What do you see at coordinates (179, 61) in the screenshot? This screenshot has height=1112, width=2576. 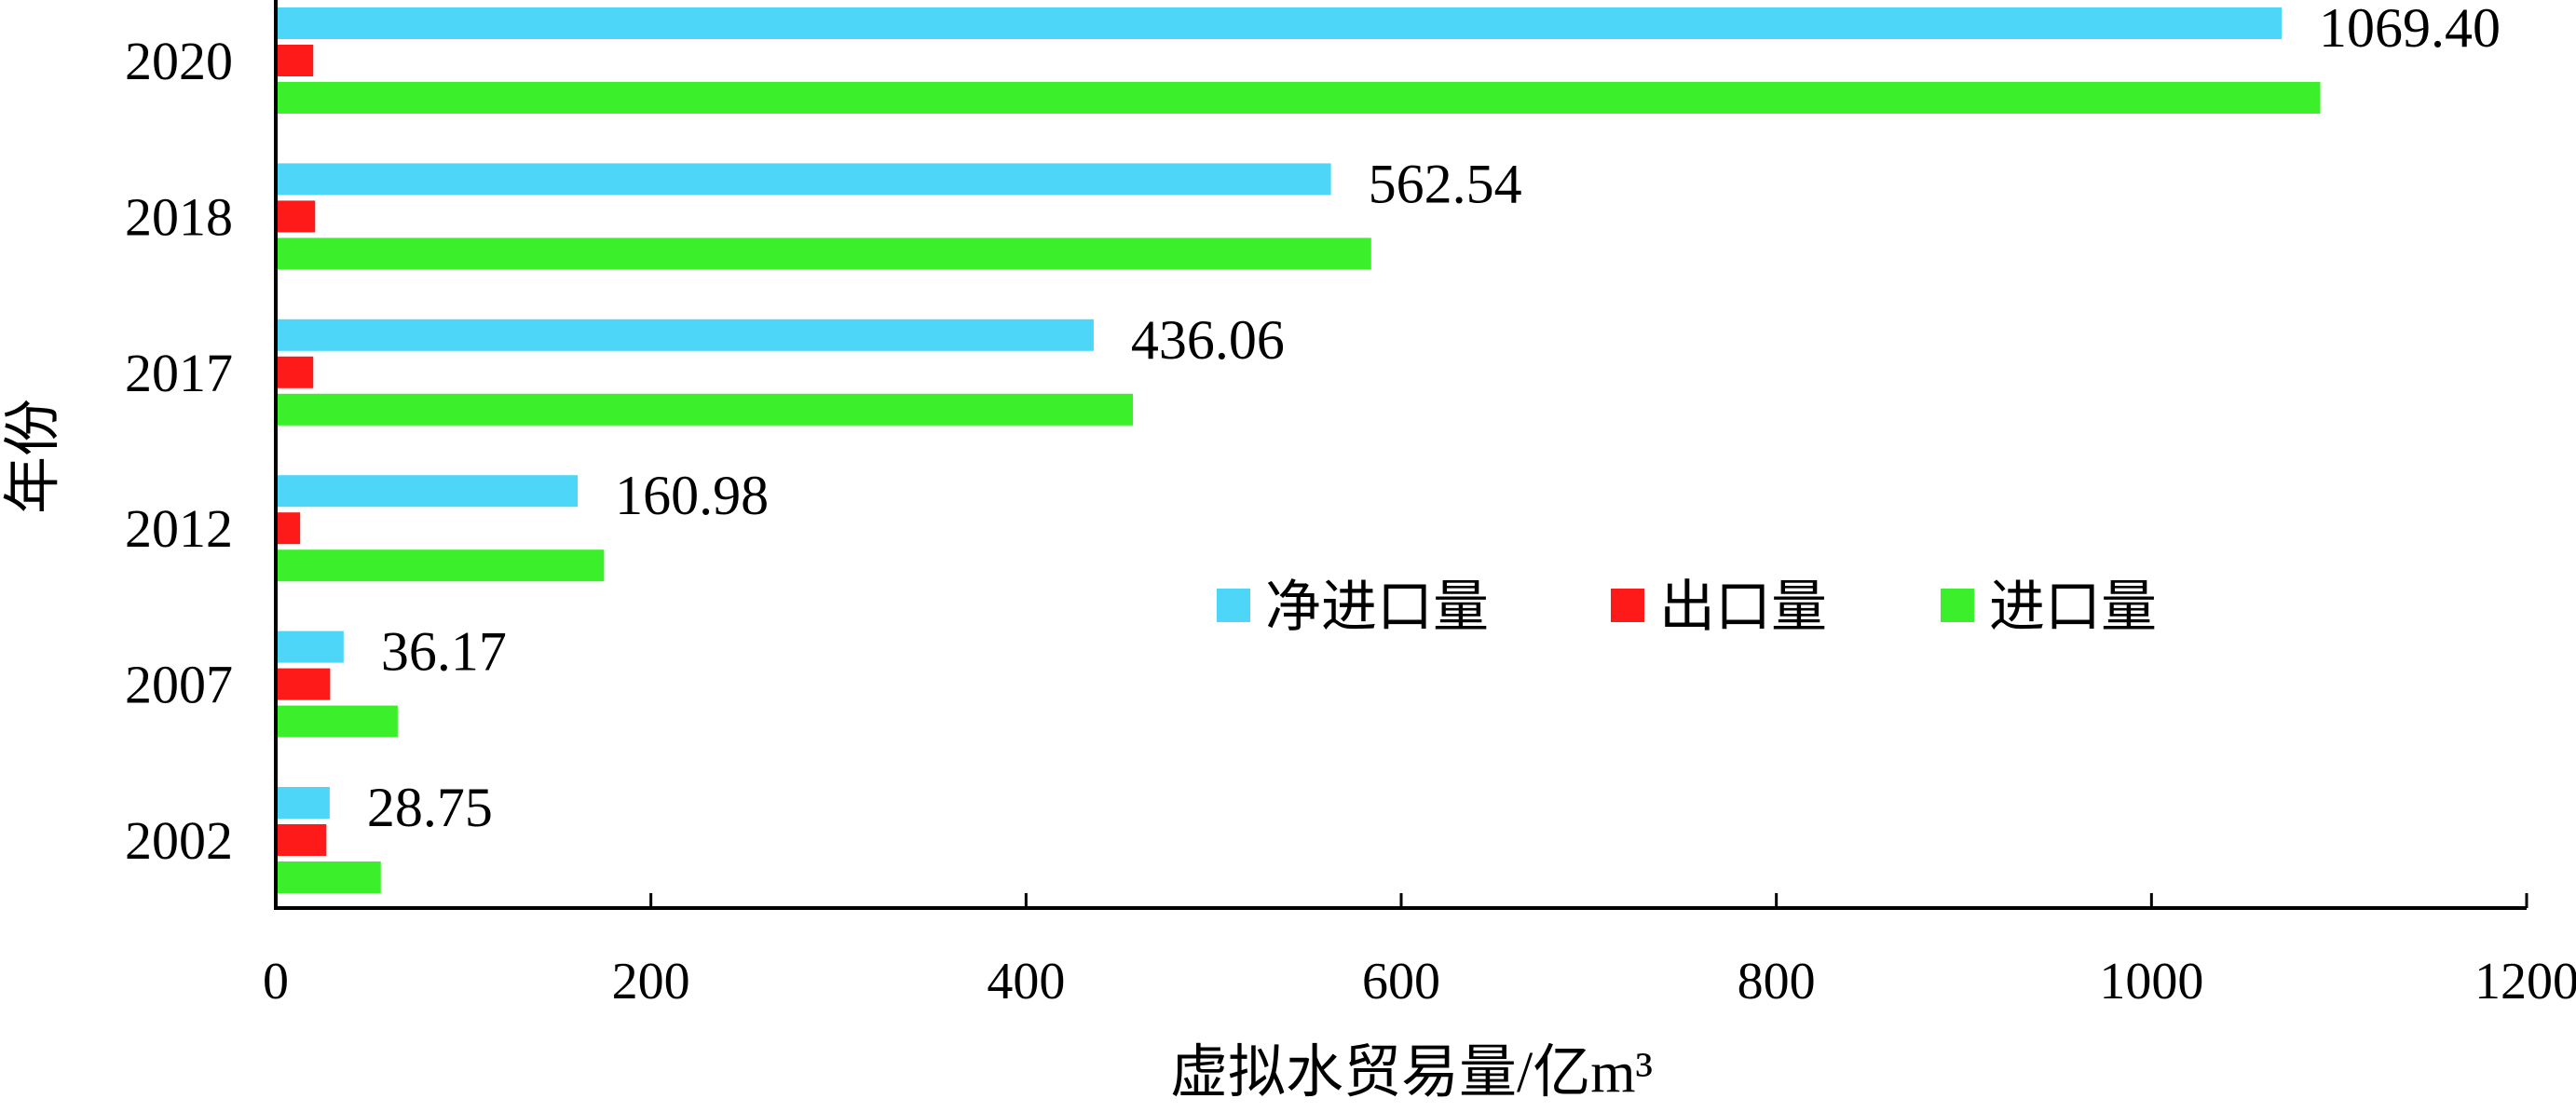 I see `y-tick-label-2020: 2020` at bounding box center [179, 61].